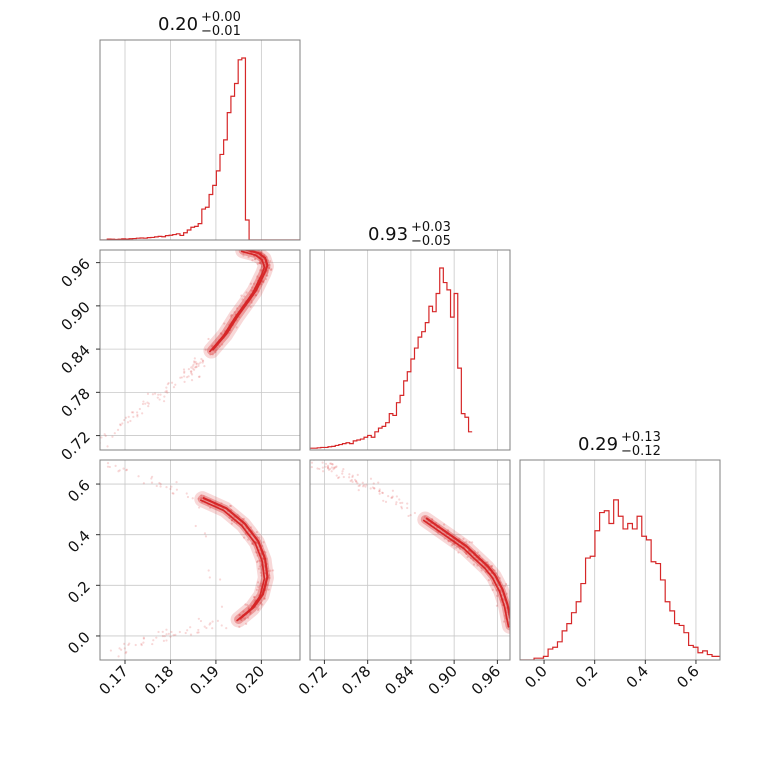  What do you see at coordinates (79, 592) in the screenshot?
I see `y-tick-label: 0.2` at bounding box center [79, 592].